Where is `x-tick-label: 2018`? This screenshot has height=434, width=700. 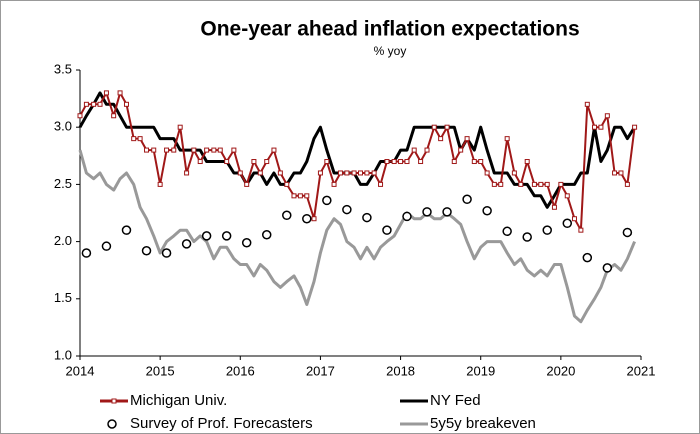 x-tick-label: 2018 is located at coordinates (400, 370).